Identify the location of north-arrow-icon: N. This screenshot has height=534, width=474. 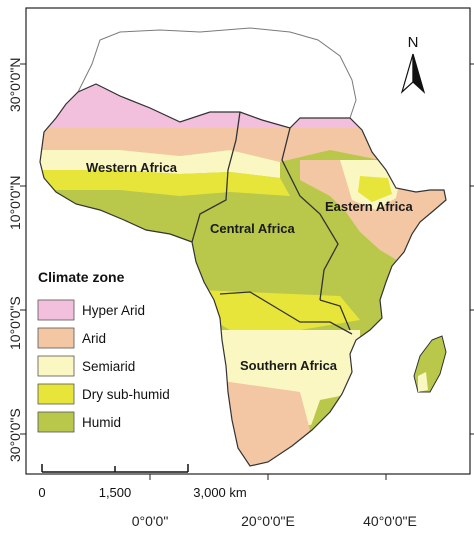
(413, 64).